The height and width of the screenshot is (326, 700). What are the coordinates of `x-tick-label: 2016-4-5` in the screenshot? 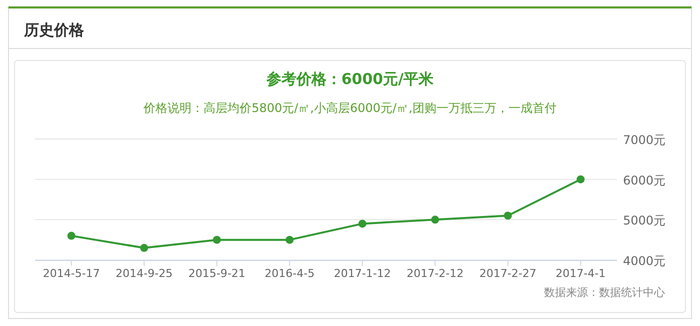 It's located at (289, 273).